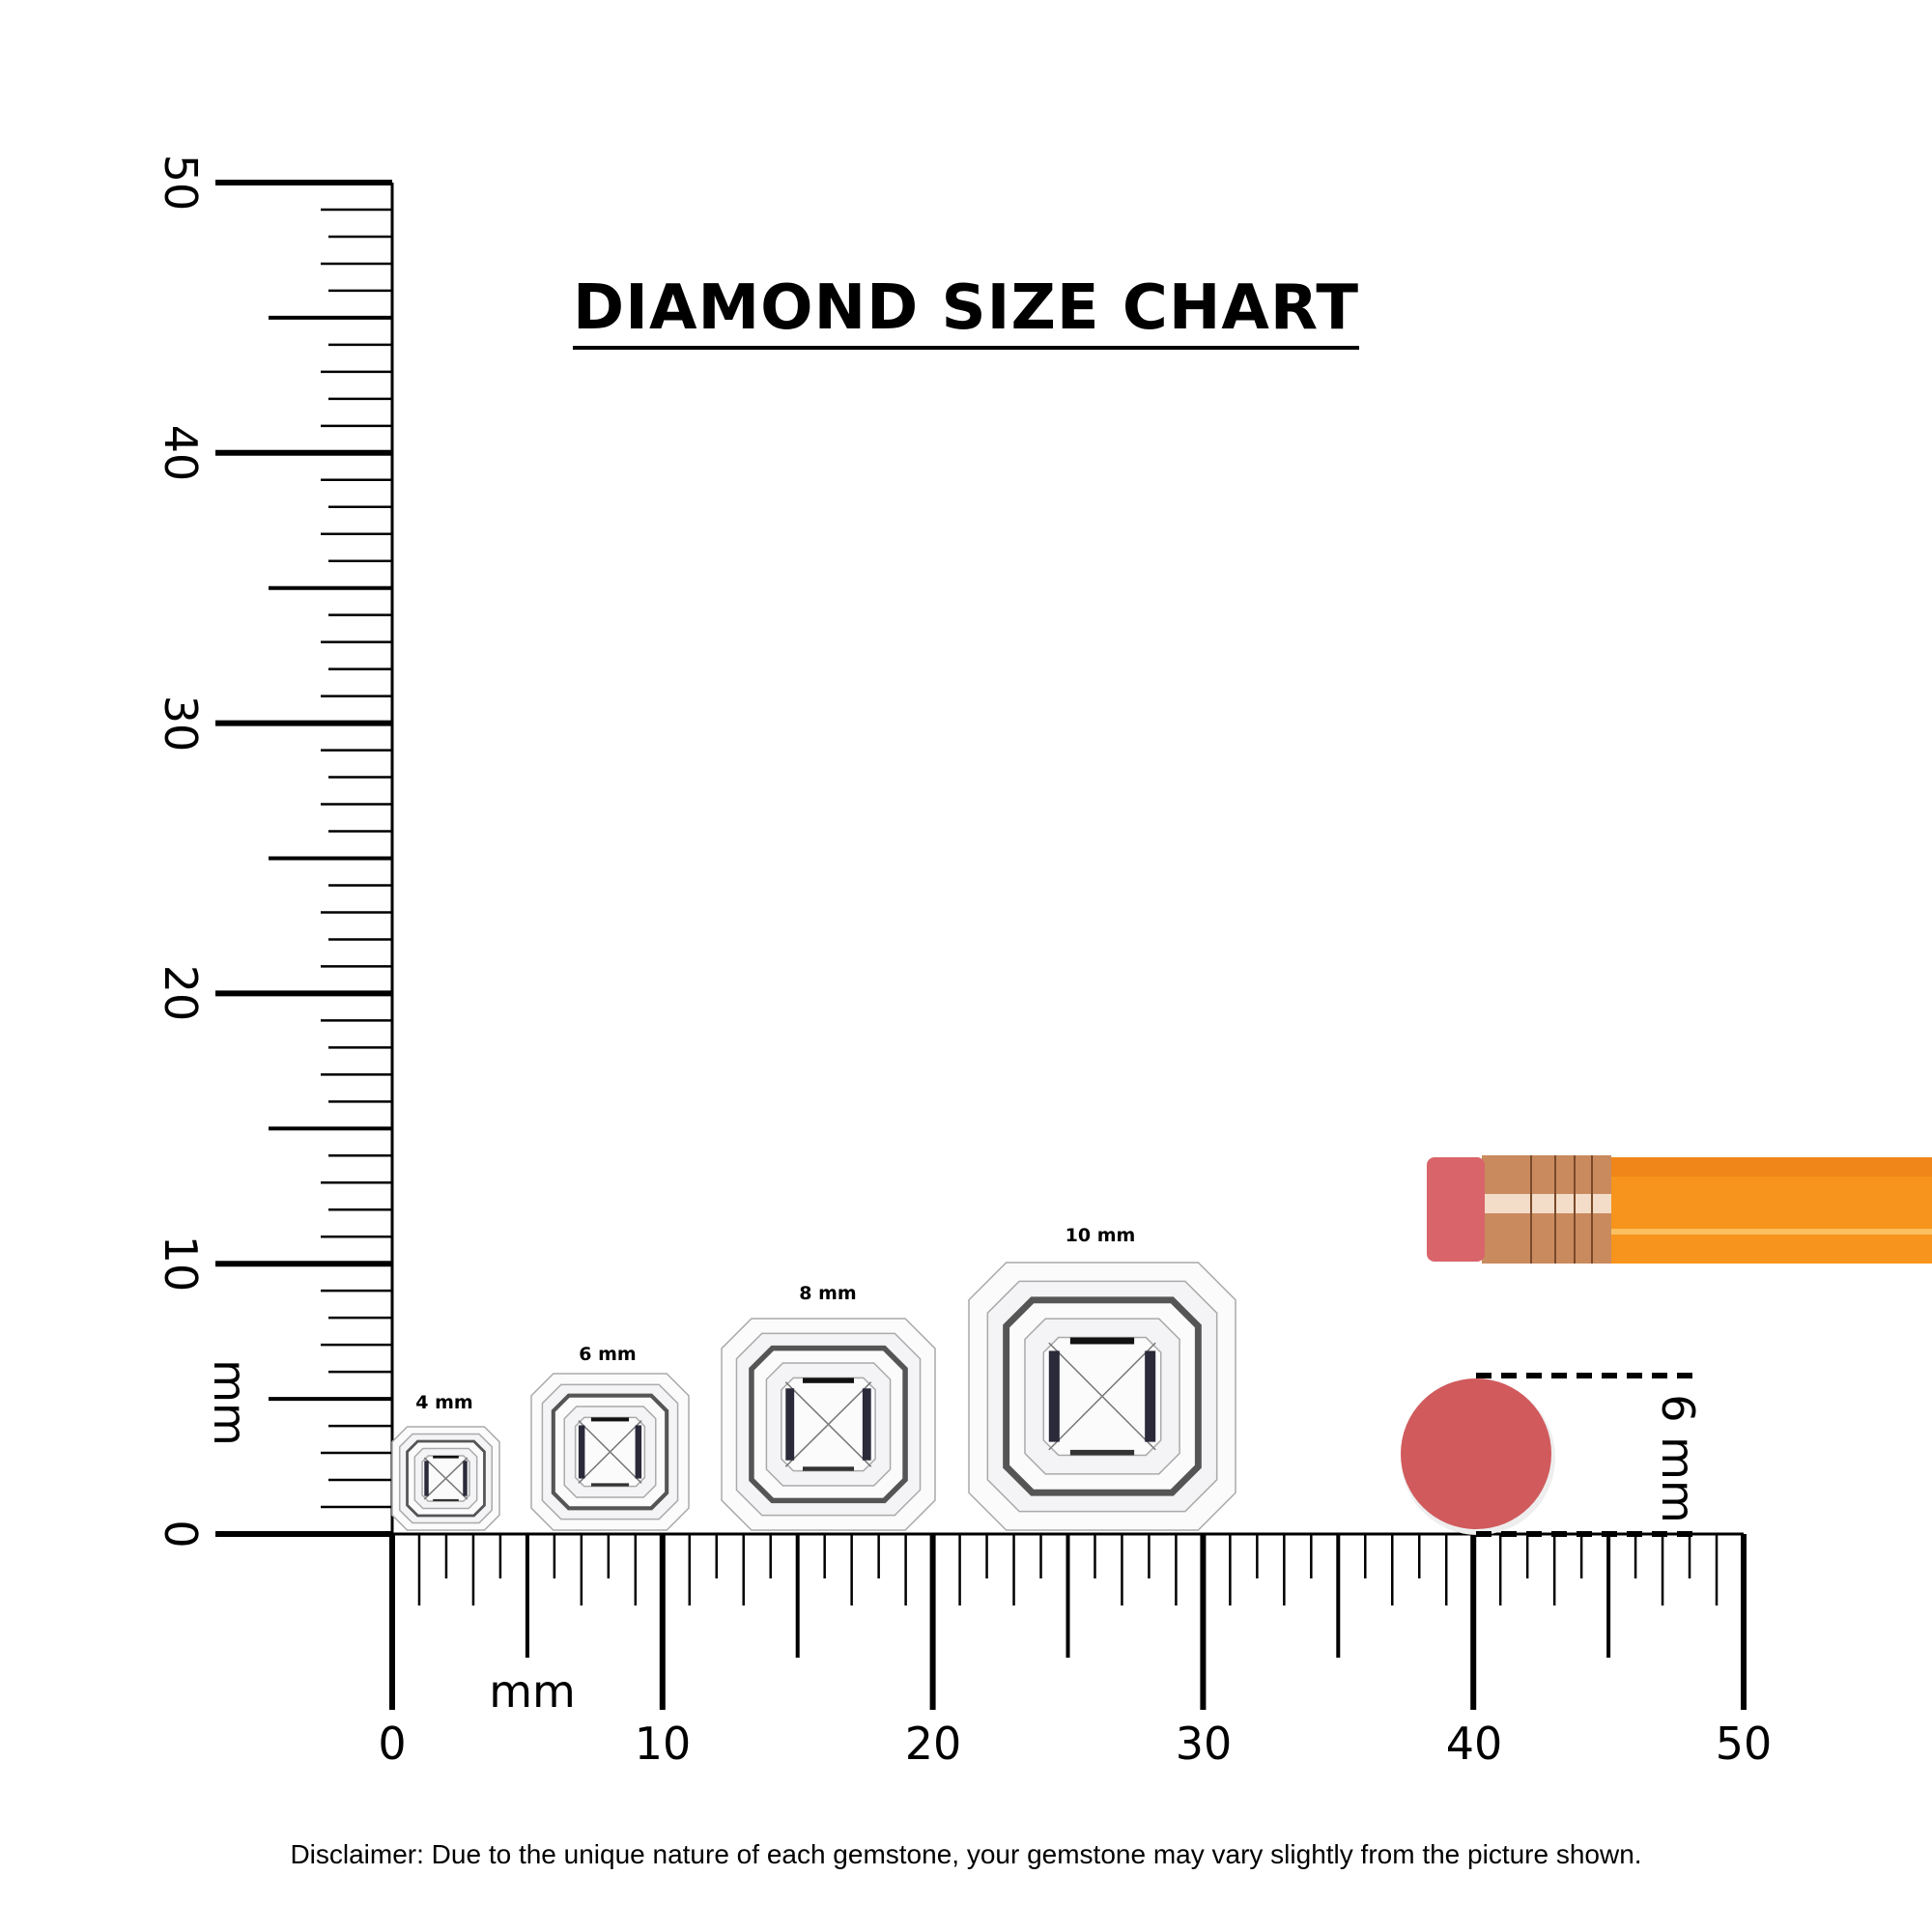 The width and height of the screenshot is (1932, 1932). I want to click on diamond-8mm, so click(828, 1424).